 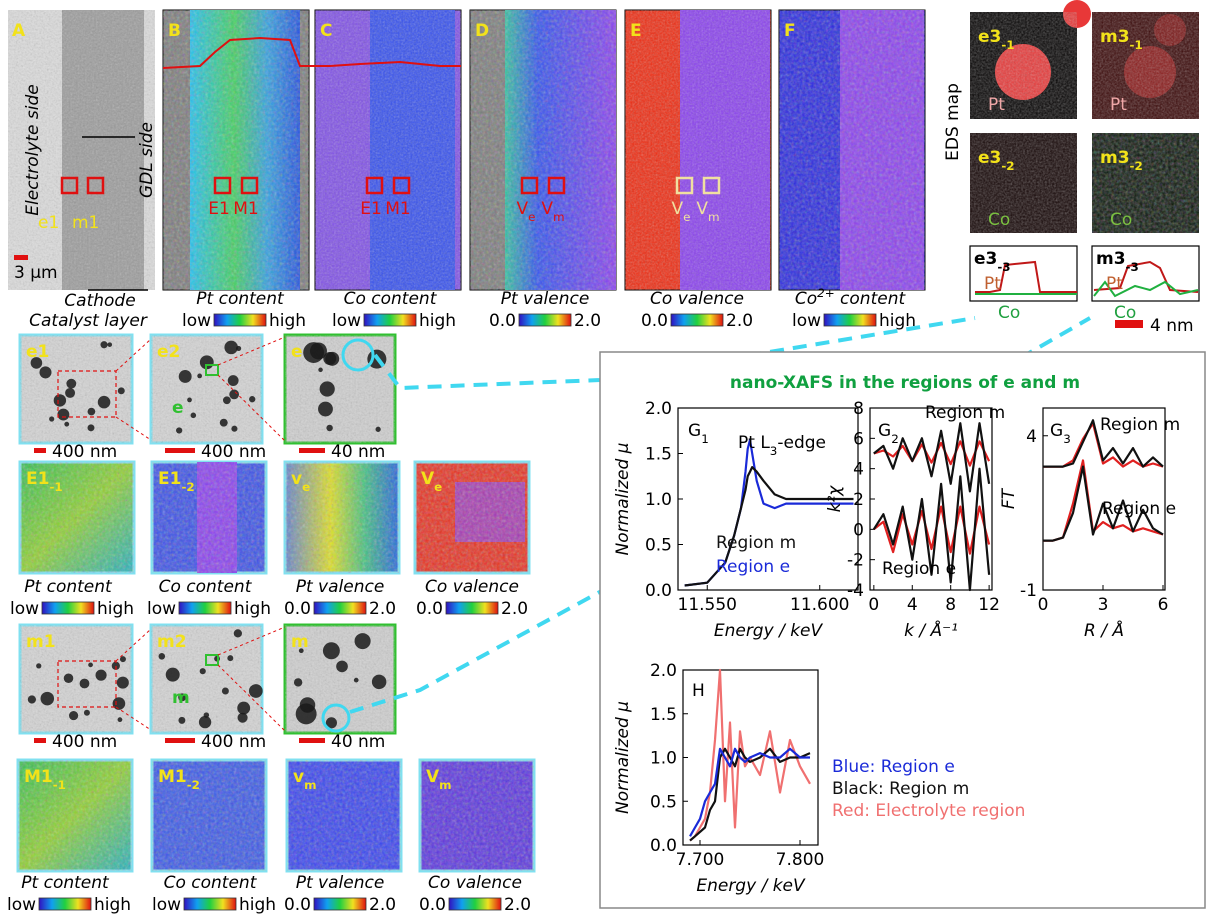 What do you see at coordinates (858, 500) in the screenshot?
I see `y-tick-label: 2` at bounding box center [858, 500].